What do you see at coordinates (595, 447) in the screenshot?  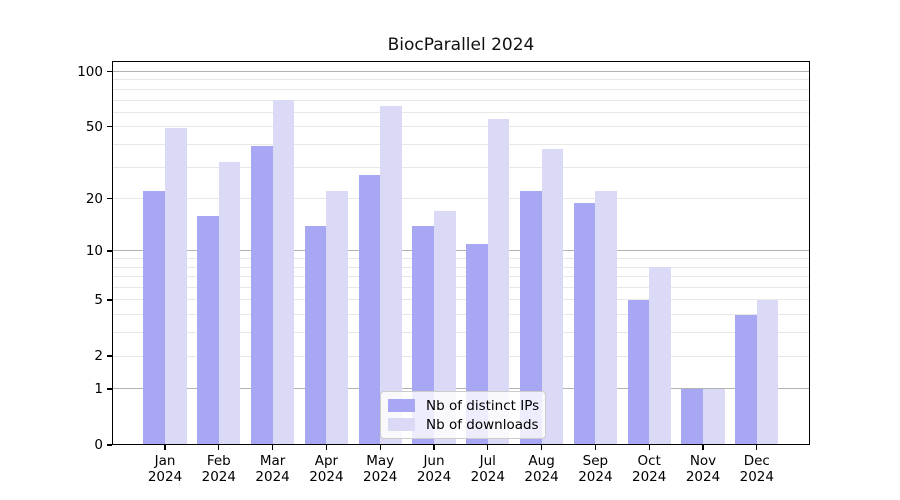 I see `x-tick-sep` at bounding box center [595, 447].